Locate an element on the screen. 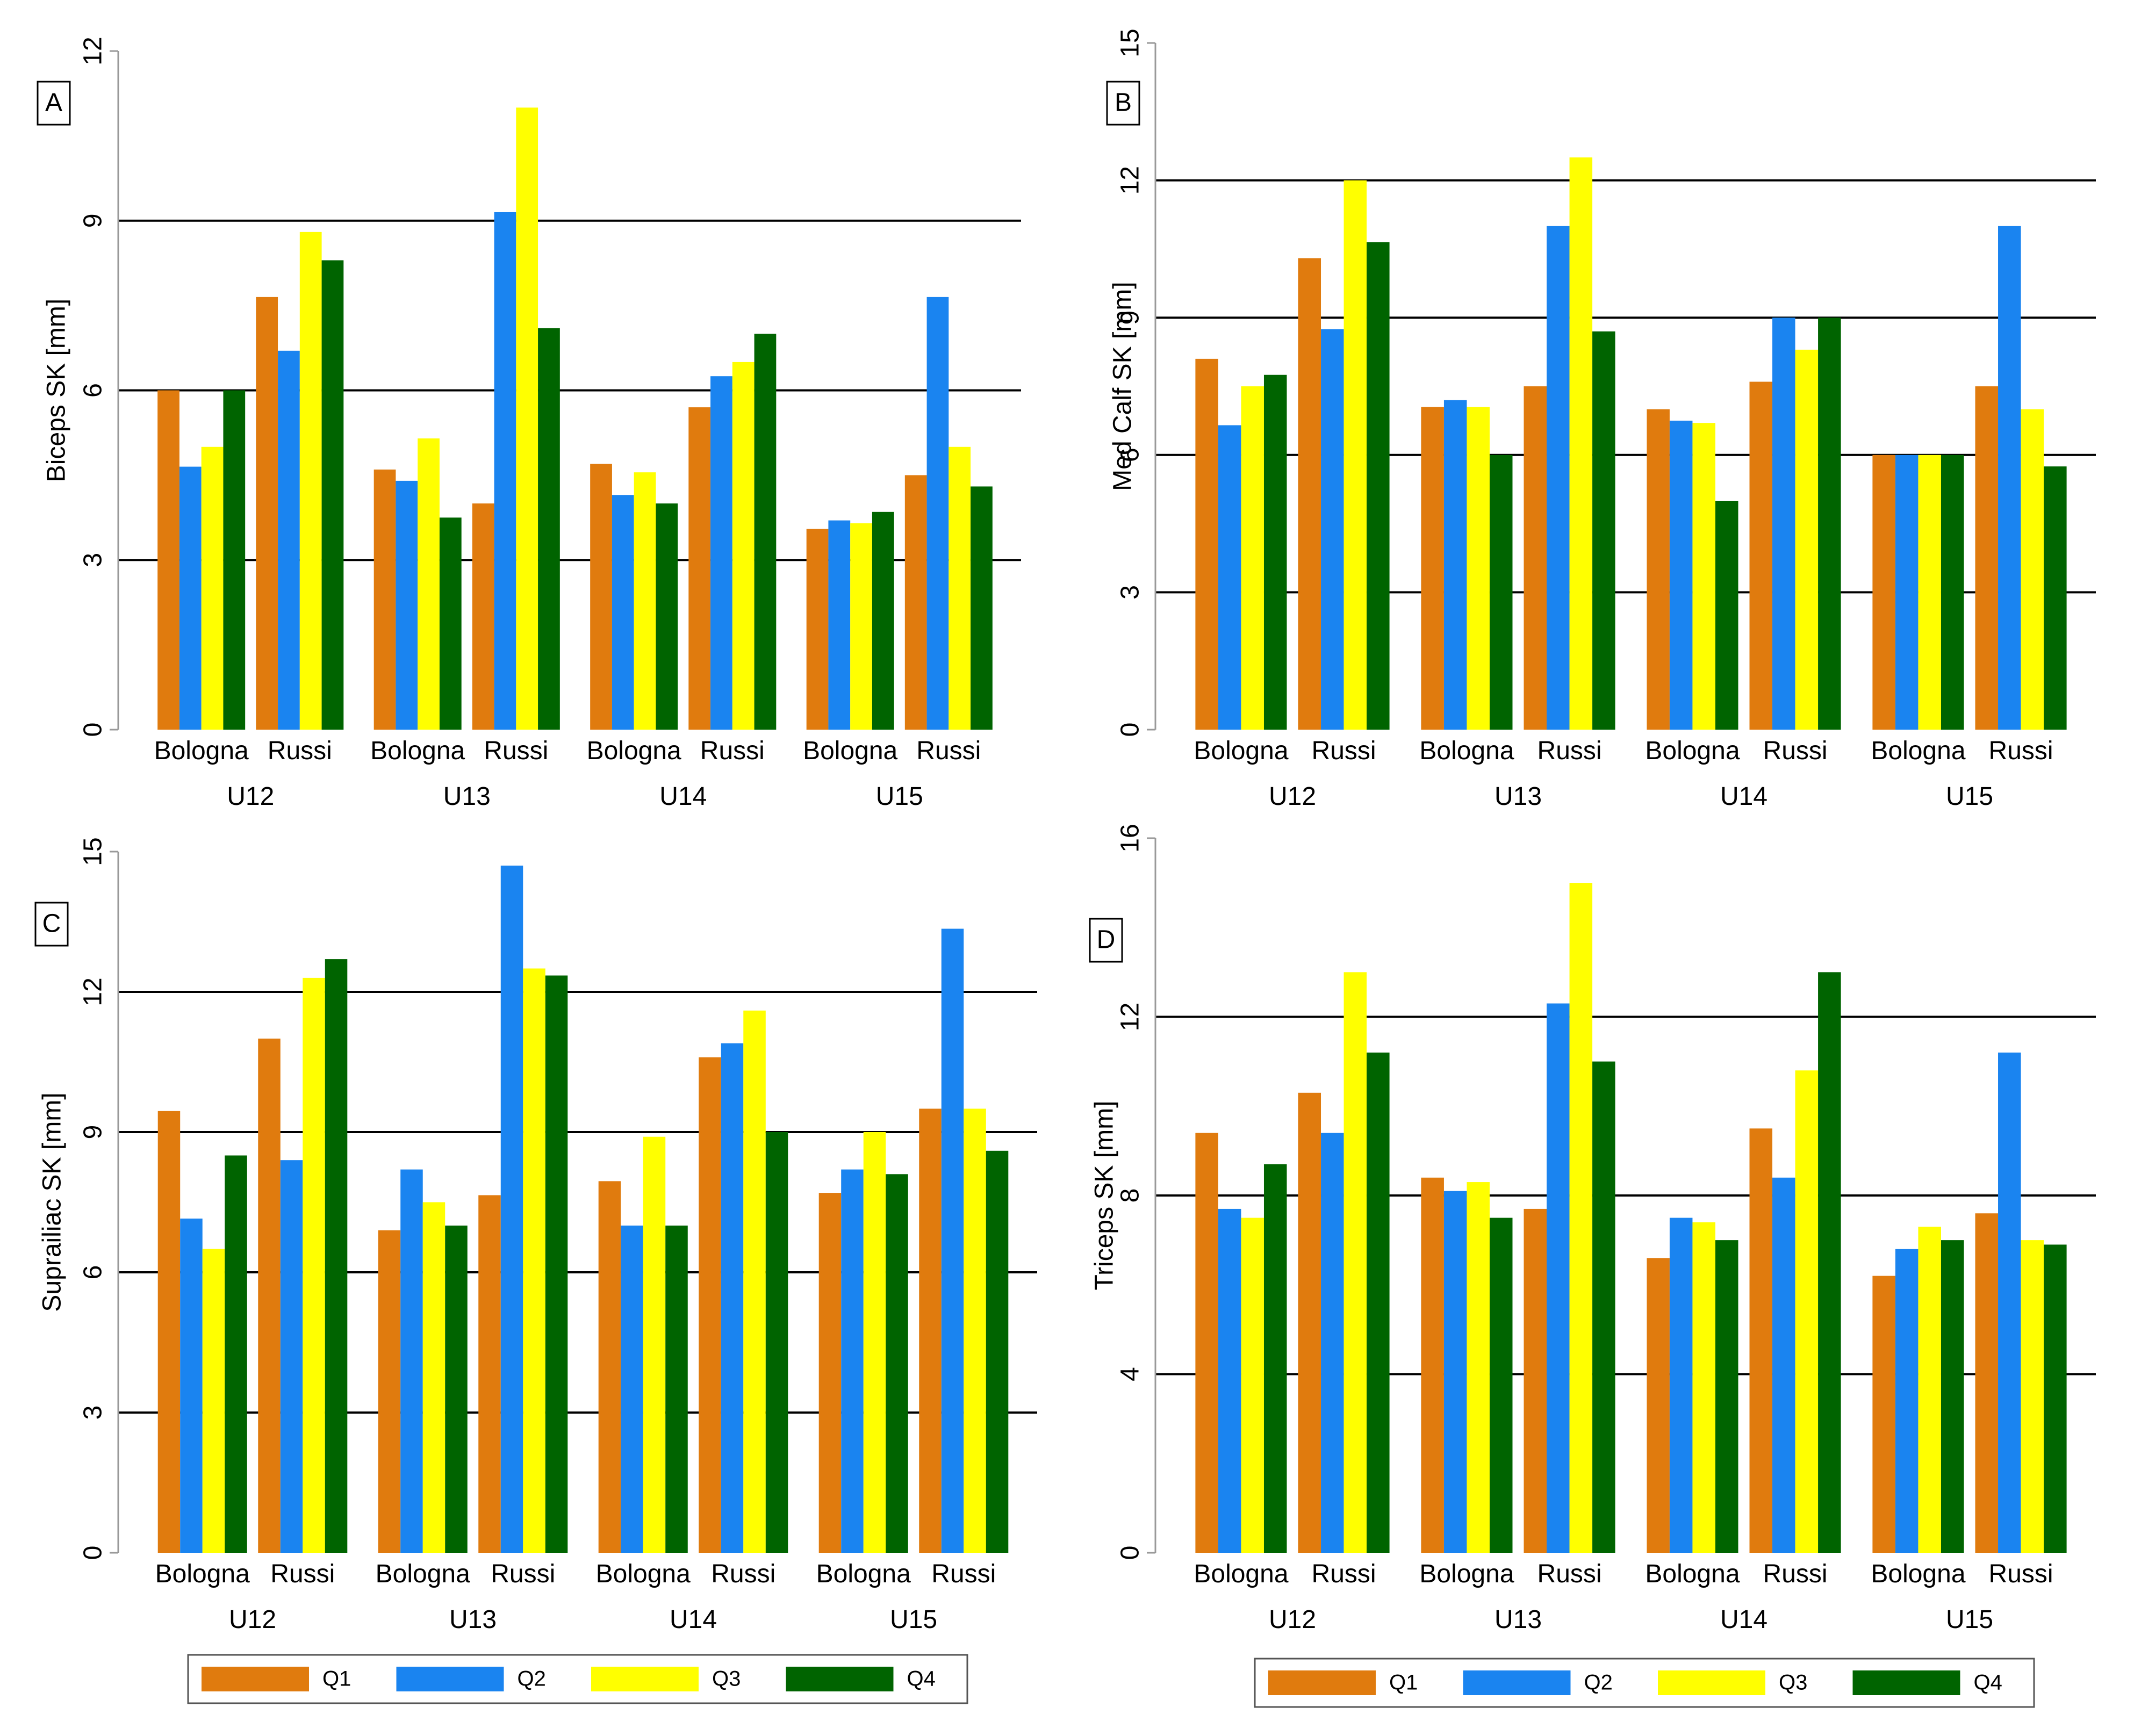 The image size is (2134, 1736). bar-q2-u15-russi is located at coordinates (952, 1240).